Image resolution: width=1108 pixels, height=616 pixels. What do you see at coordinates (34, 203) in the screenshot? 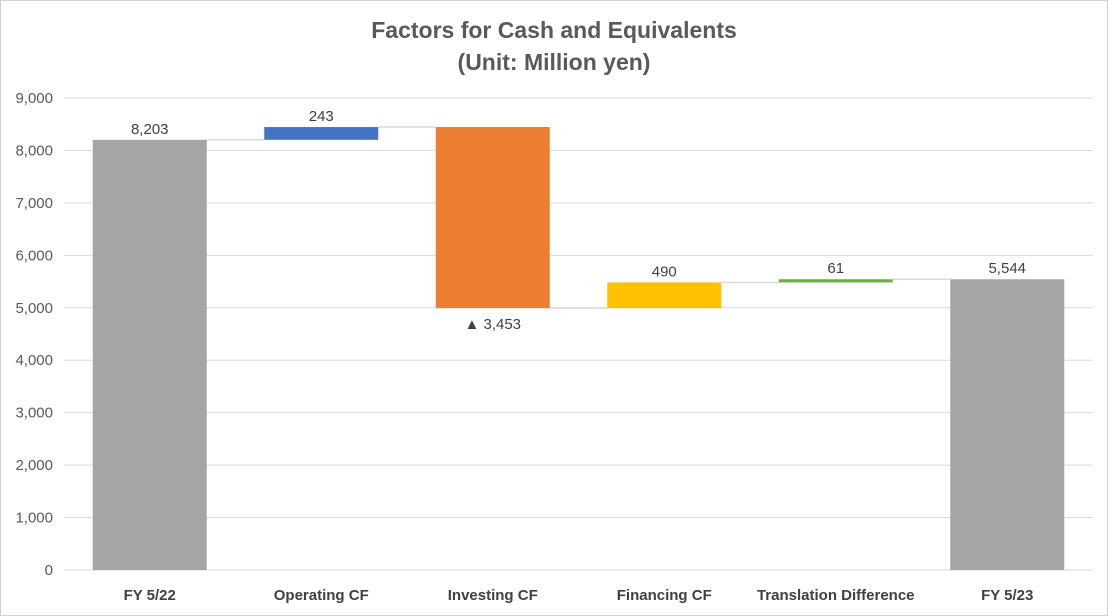
I see `y-tick-label: 7,000` at bounding box center [34, 203].